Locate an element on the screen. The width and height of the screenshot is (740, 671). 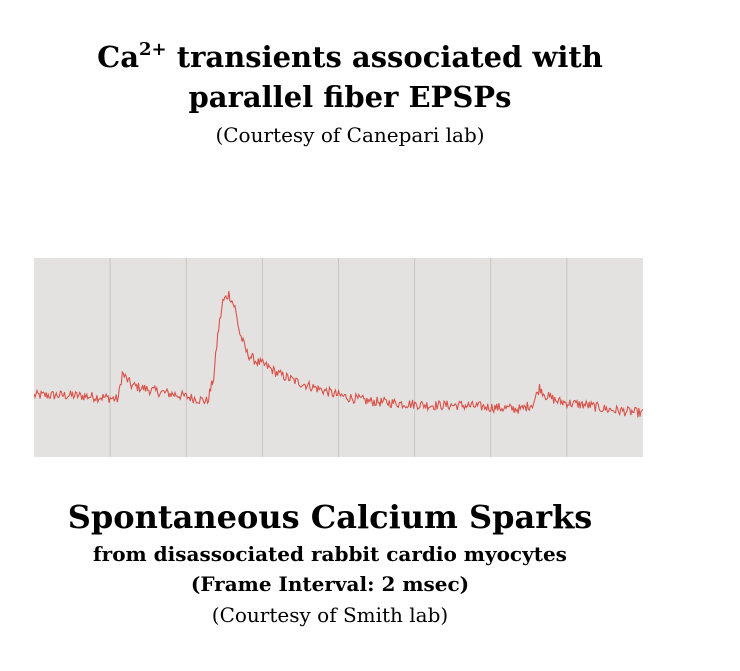
top-title-line2: parallel fiber EPSPs is located at coordinates (350, 97).